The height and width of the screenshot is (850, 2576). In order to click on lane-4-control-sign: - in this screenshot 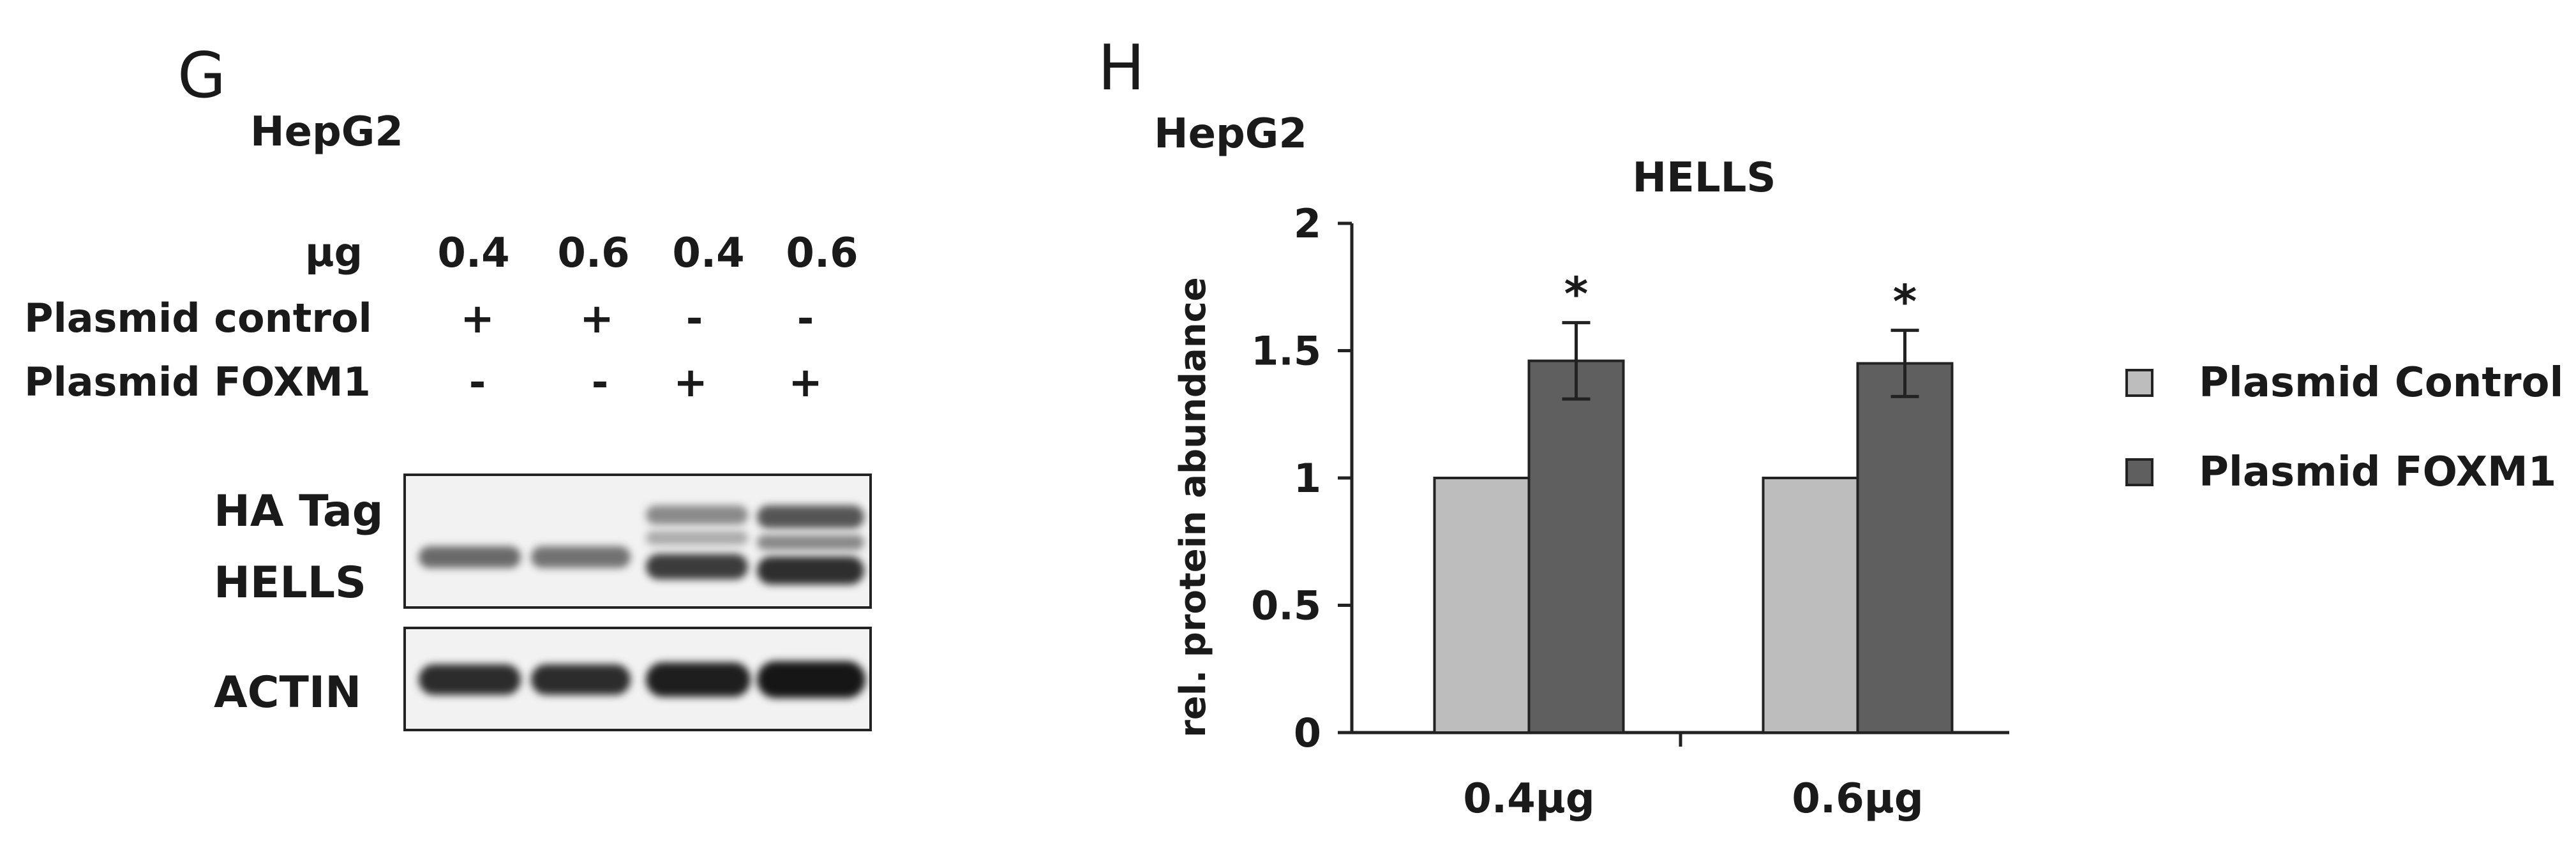, I will do `click(805, 319)`.